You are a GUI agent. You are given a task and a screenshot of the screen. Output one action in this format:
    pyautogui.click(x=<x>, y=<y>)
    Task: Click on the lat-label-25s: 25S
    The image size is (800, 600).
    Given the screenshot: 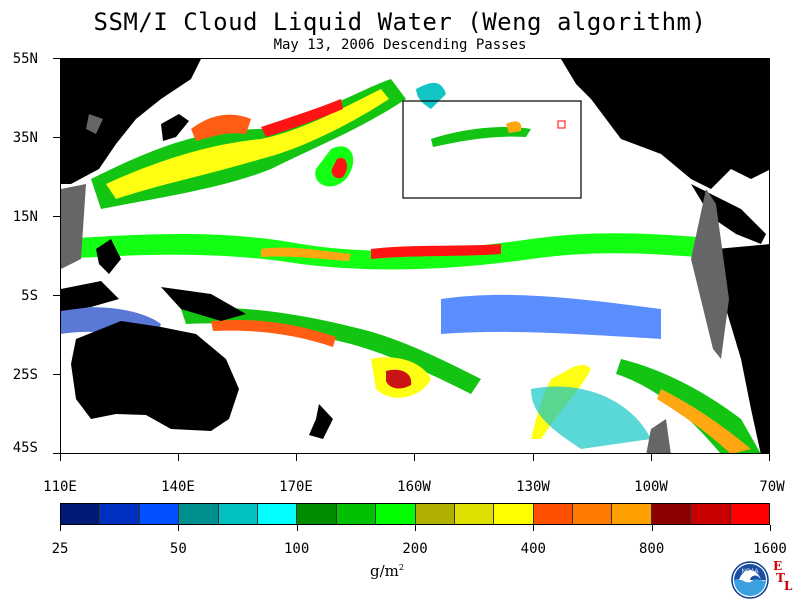 What is the action you would take?
    pyautogui.click(x=25, y=375)
    